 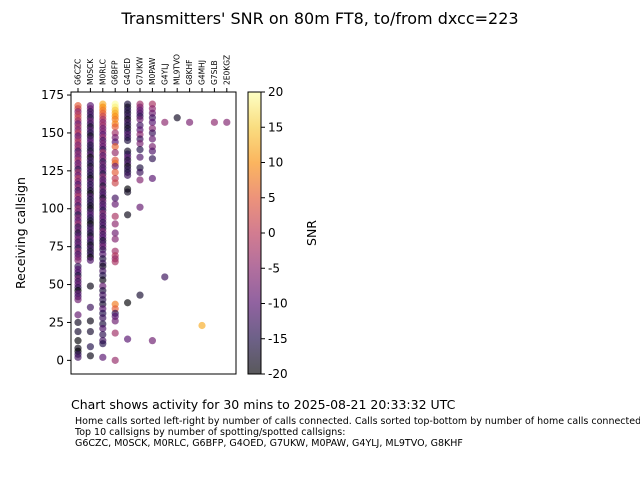 What do you see at coordinates (52, 209) in the screenshot?
I see `y-tick-label: 100` at bounding box center [52, 209].